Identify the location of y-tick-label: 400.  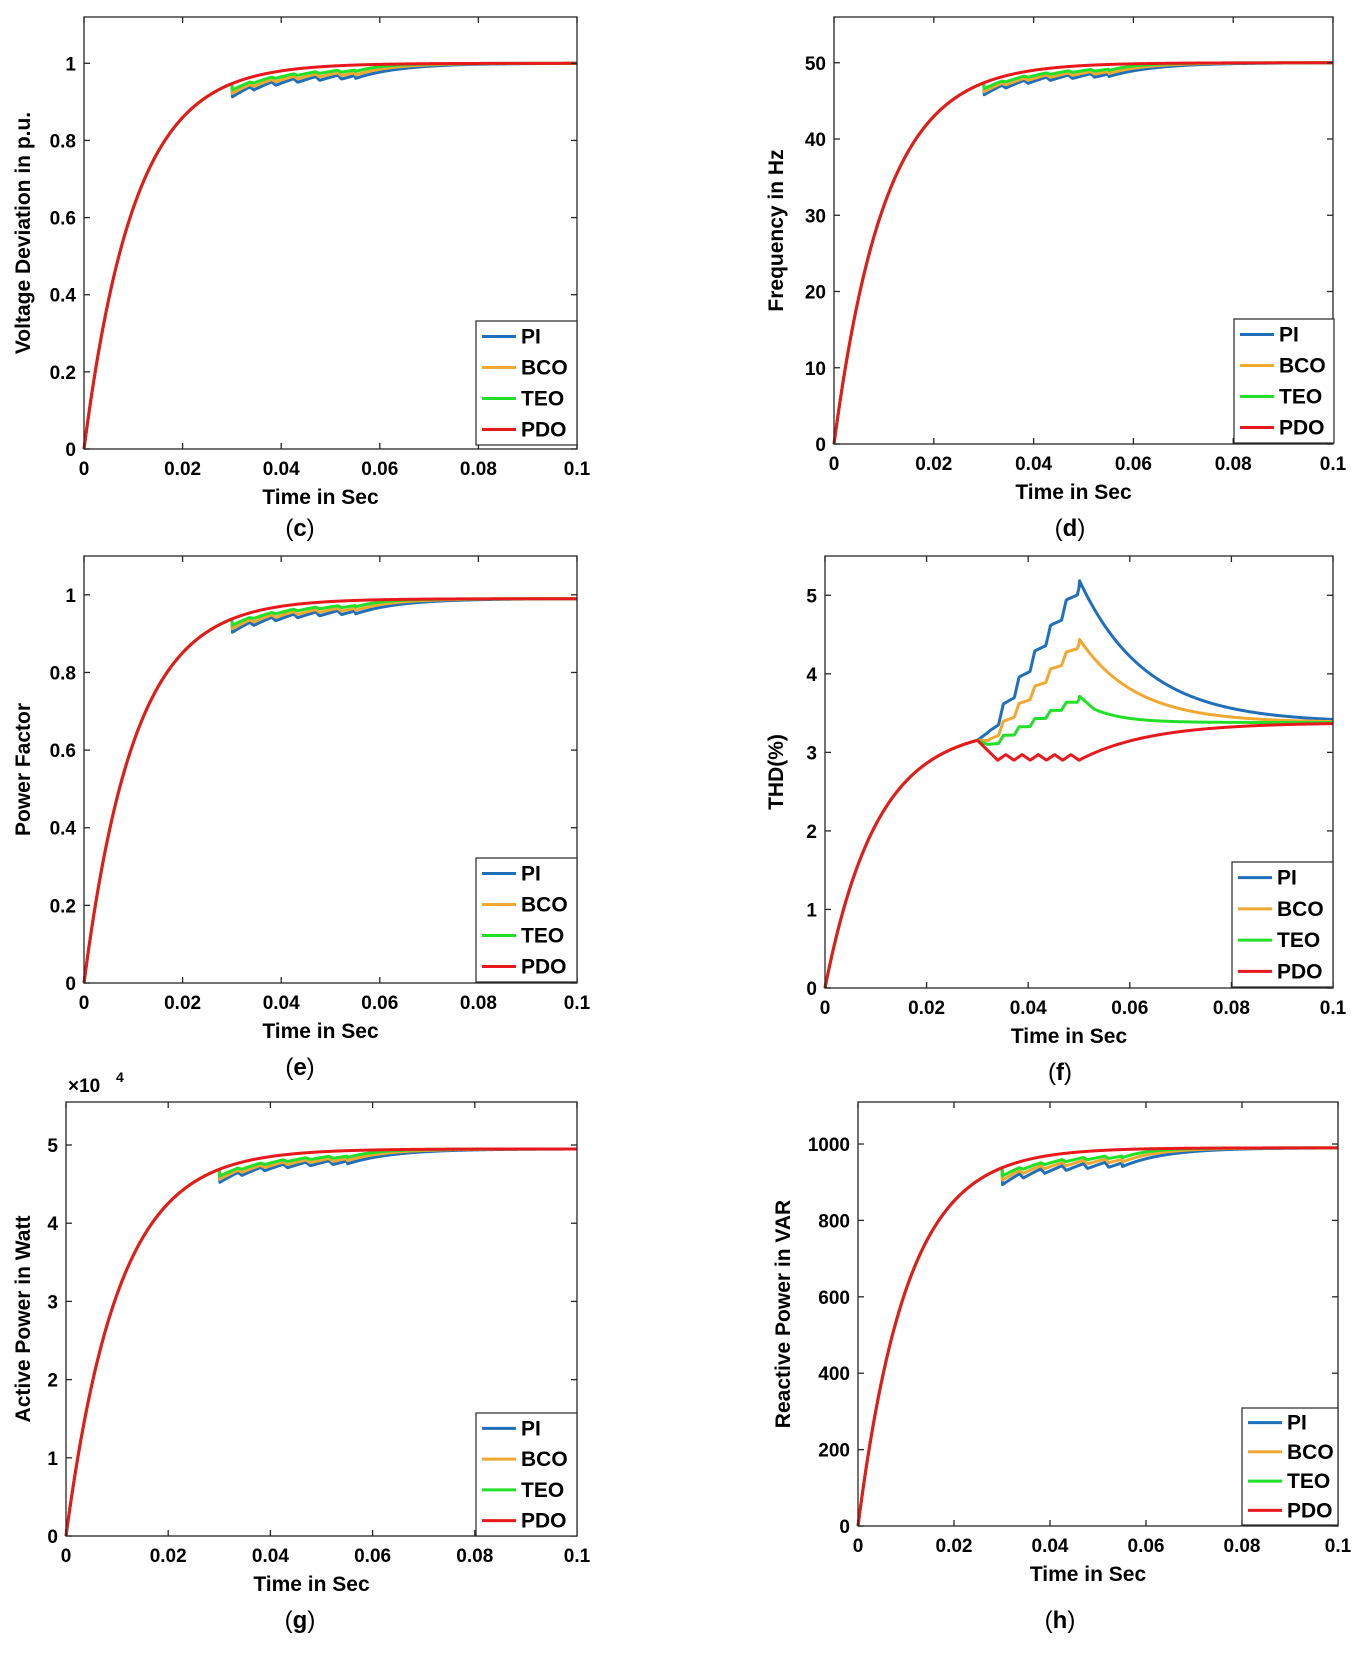
(834, 1374).